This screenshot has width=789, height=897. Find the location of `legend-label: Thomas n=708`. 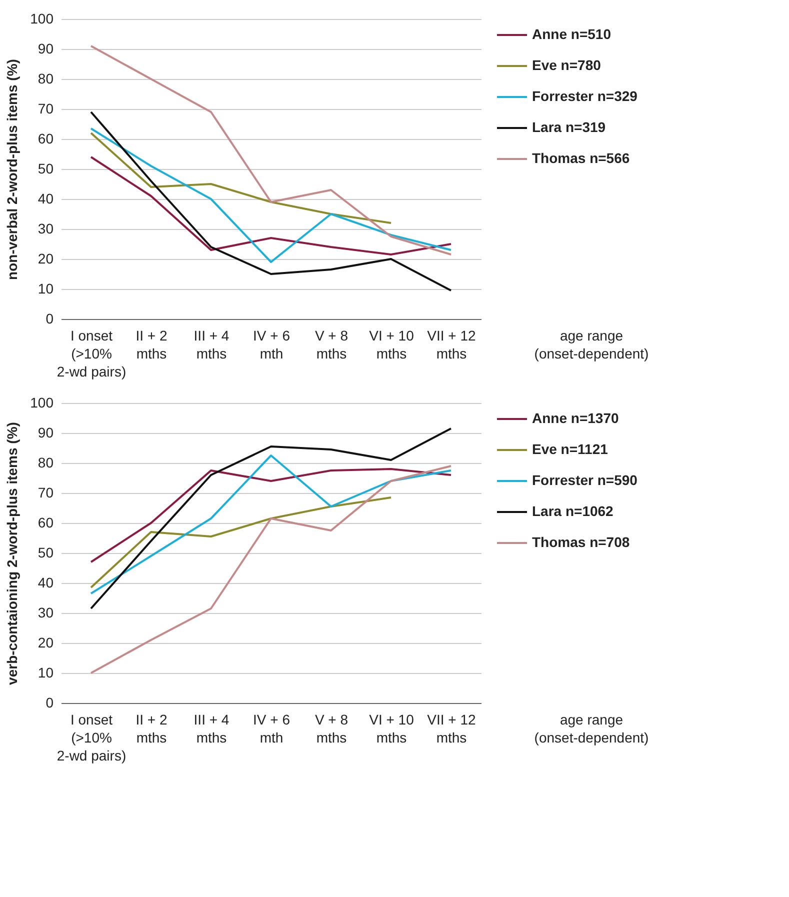

legend-label: Thomas n=708 is located at coordinates (581, 542).